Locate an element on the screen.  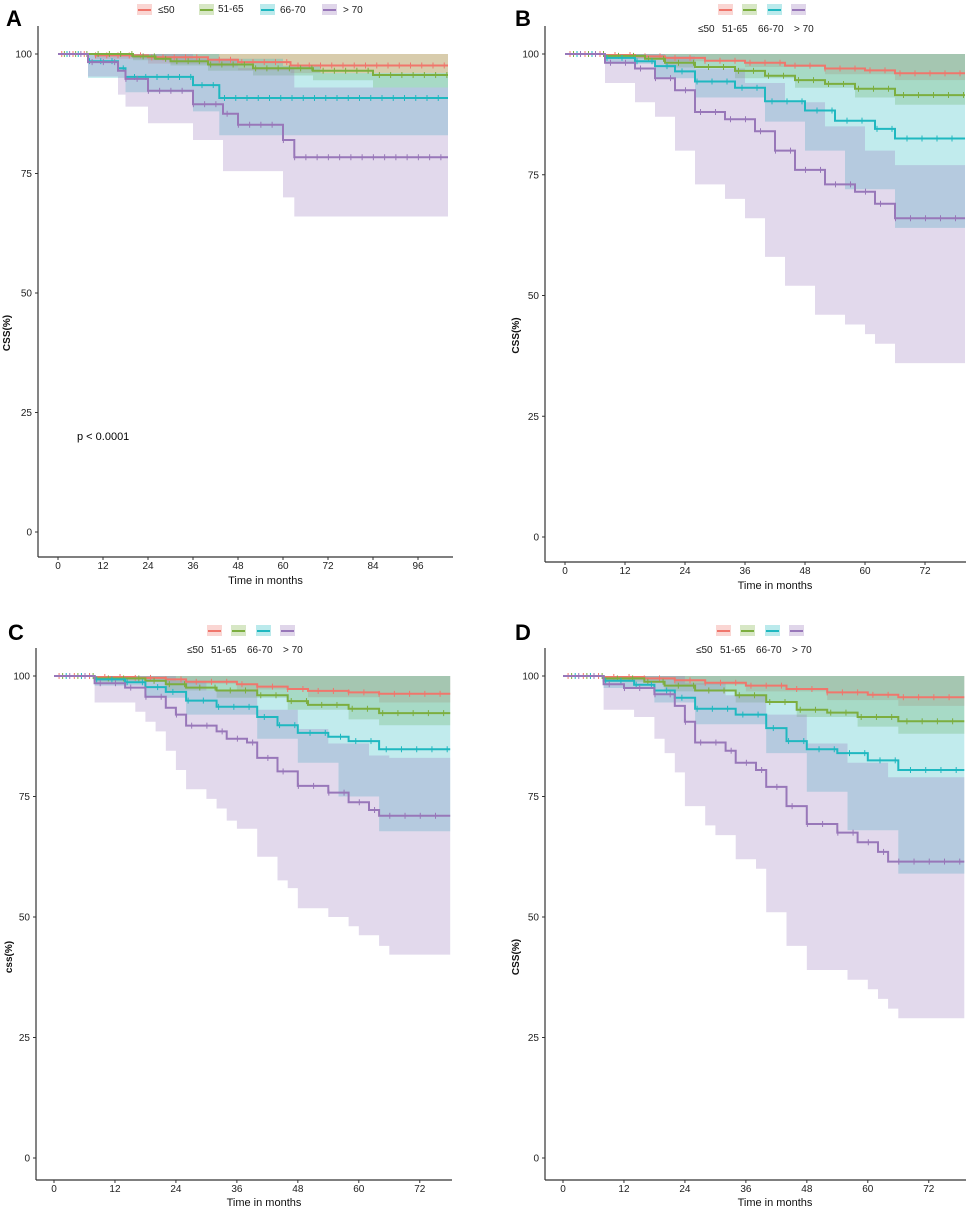
panel-letter-c: C is located at coordinates (16, 632).